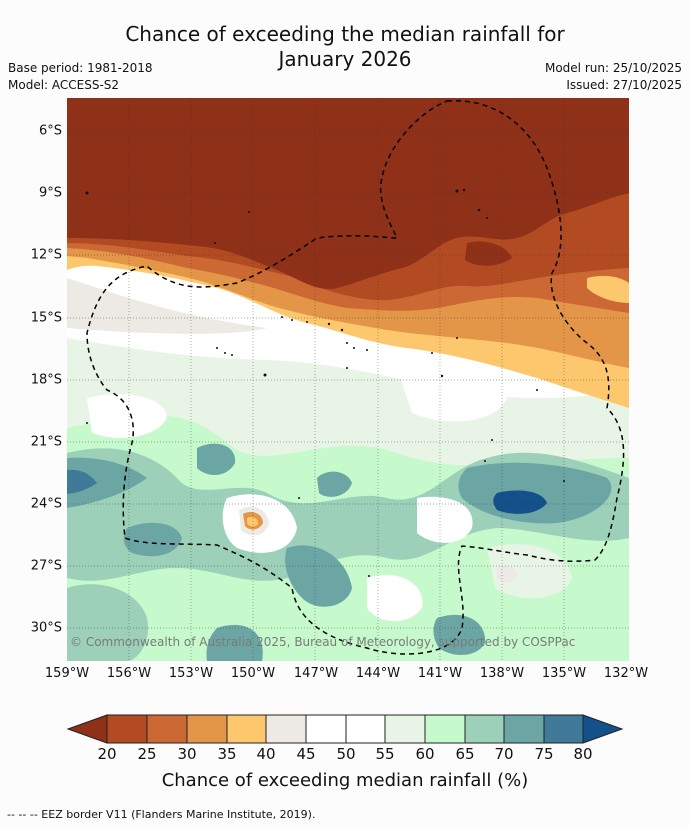 The width and height of the screenshot is (690, 827). I want to click on lat-label-15s: 15°S, so click(46, 318).